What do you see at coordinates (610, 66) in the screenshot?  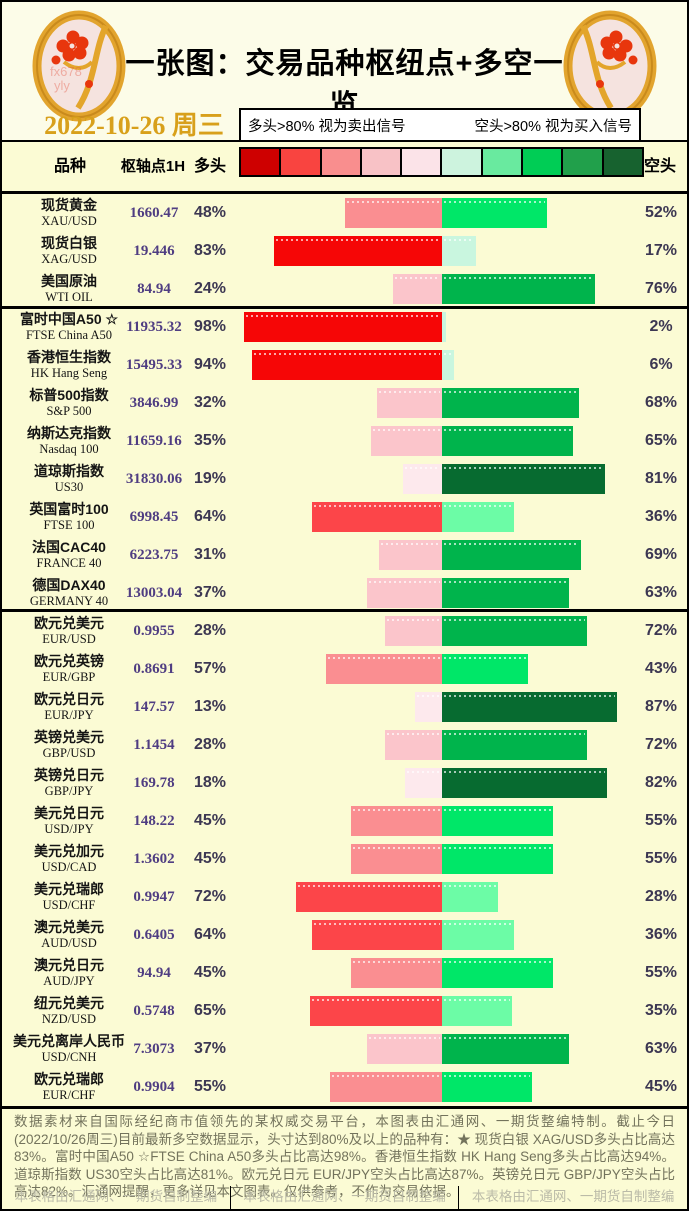 I see `plum-blossom-coin-icon` at bounding box center [610, 66].